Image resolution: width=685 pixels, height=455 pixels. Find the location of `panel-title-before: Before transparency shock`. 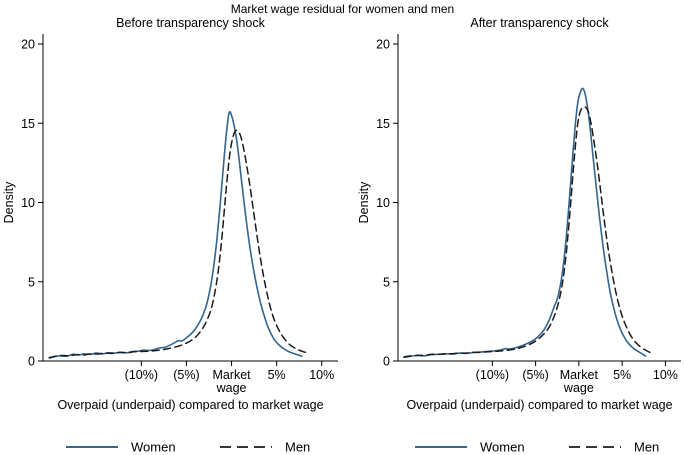

panel-title-before: Before transparency shock is located at coordinates (190, 23).